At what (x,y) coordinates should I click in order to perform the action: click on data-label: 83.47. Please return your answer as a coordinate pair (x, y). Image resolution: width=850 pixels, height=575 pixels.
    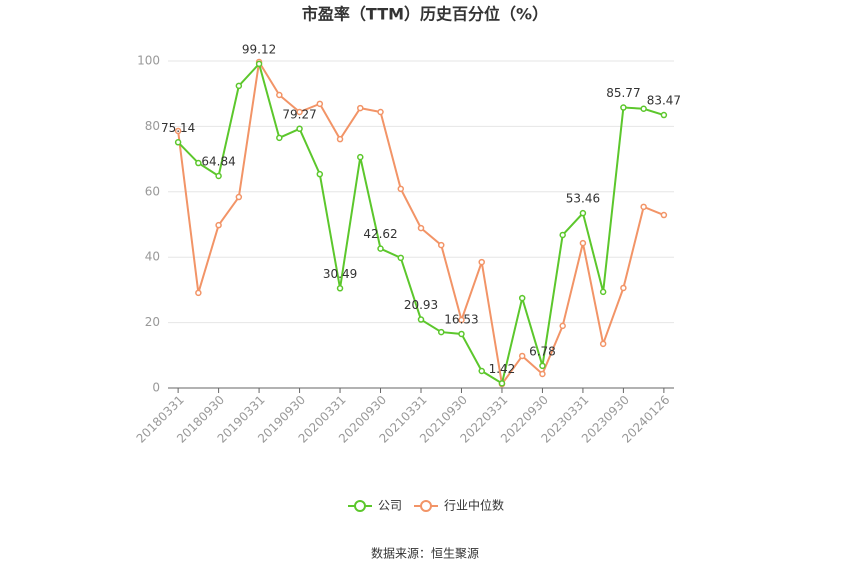
    Looking at the image, I should click on (664, 101).